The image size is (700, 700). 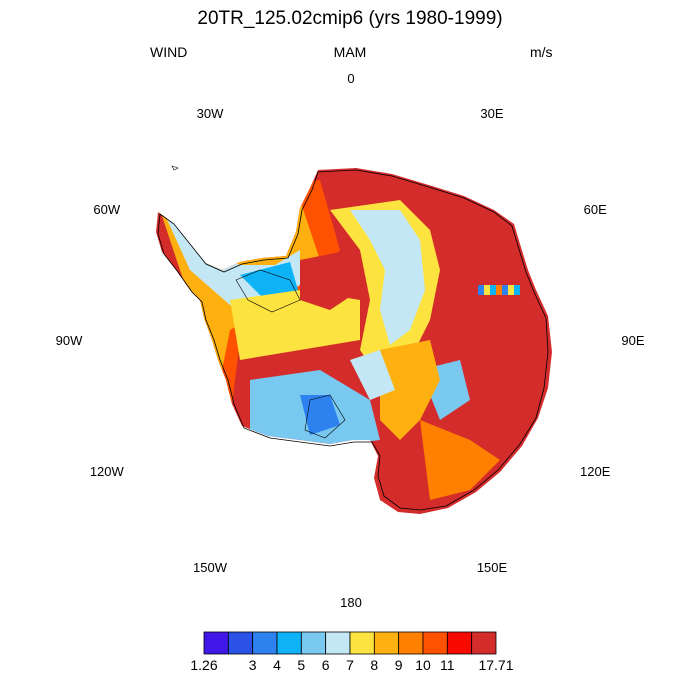 I want to click on colorbar-tick-label: 11, so click(x=447, y=665).